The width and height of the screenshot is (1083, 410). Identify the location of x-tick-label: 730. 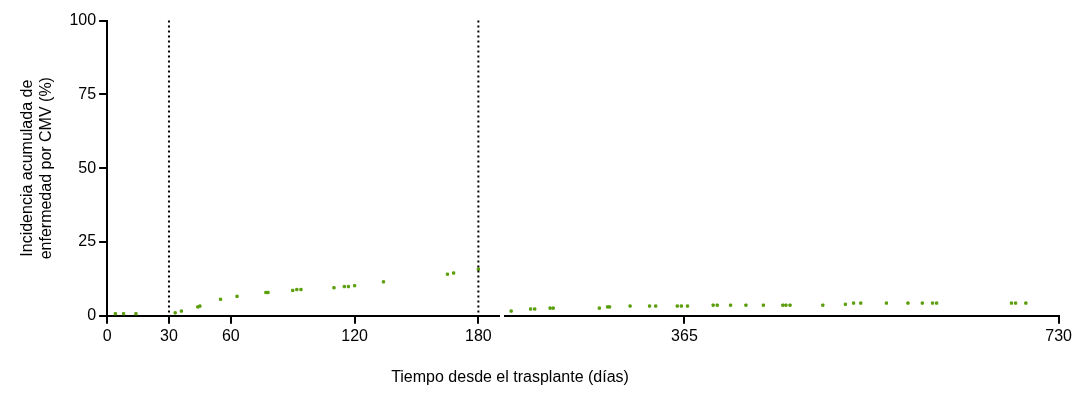
(1059, 335).